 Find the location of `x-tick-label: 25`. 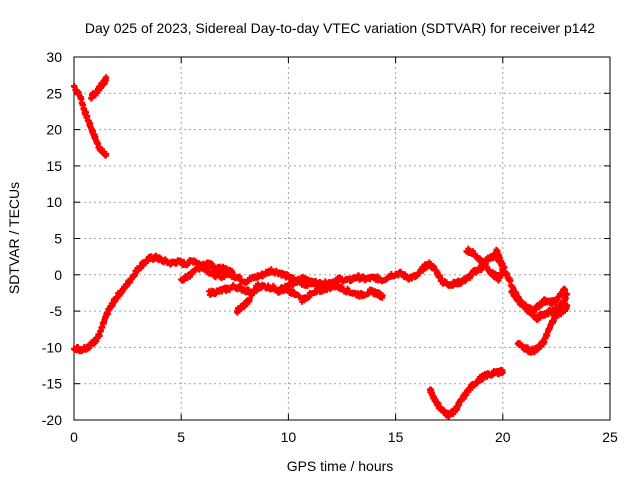

x-tick-label: 25 is located at coordinates (610, 437).